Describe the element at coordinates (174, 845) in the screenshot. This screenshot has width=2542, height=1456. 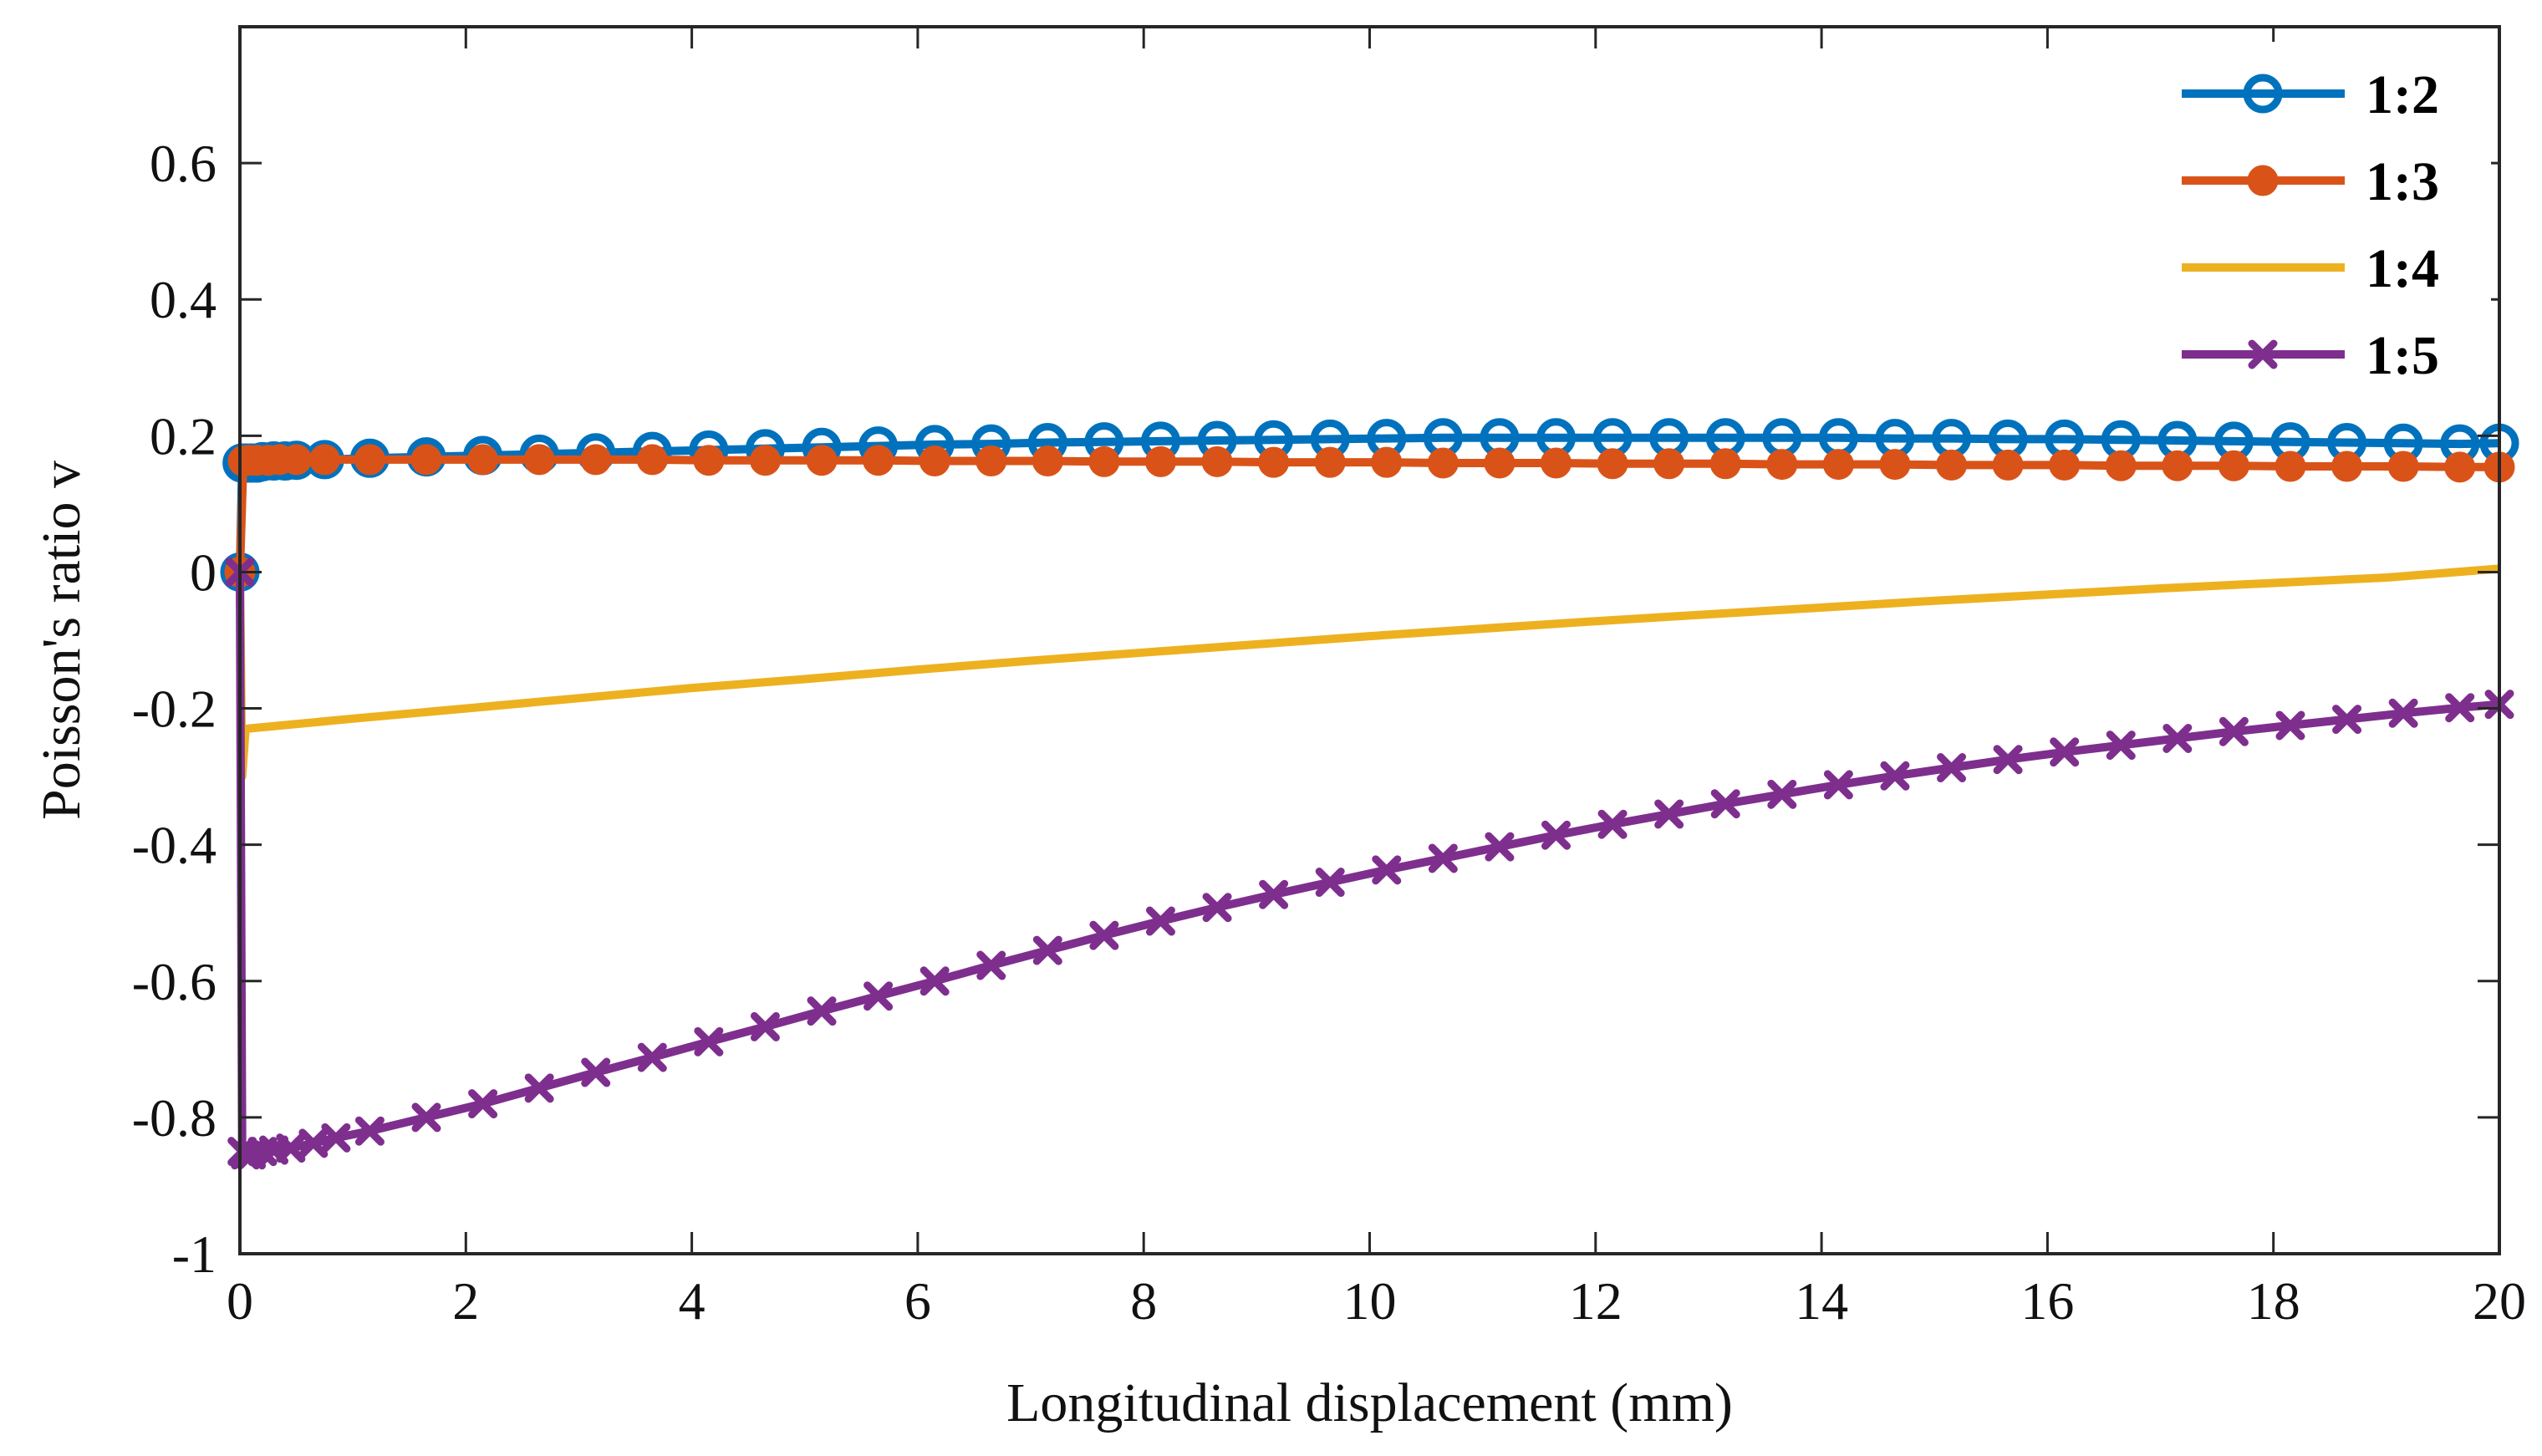
I see `y-tick-label: -0.4` at that location.